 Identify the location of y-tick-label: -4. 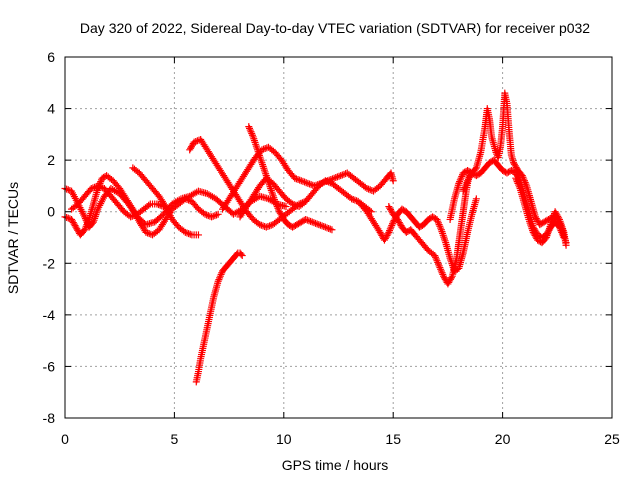
(49, 315).